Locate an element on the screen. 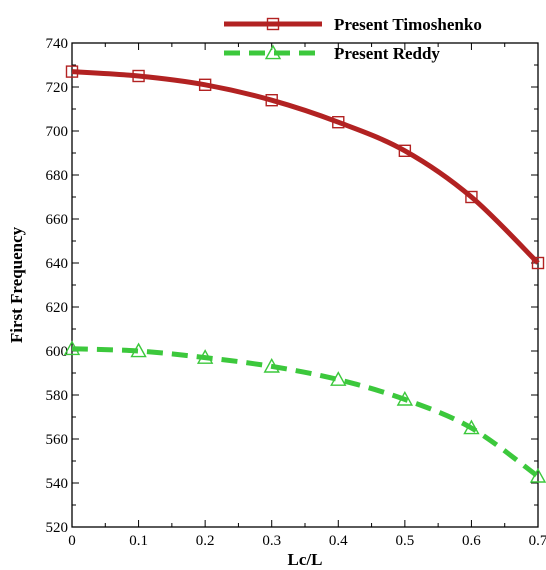 This screenshot has height=570, width=546. y-tick-label: 640 is located at coordinates (57, 264).